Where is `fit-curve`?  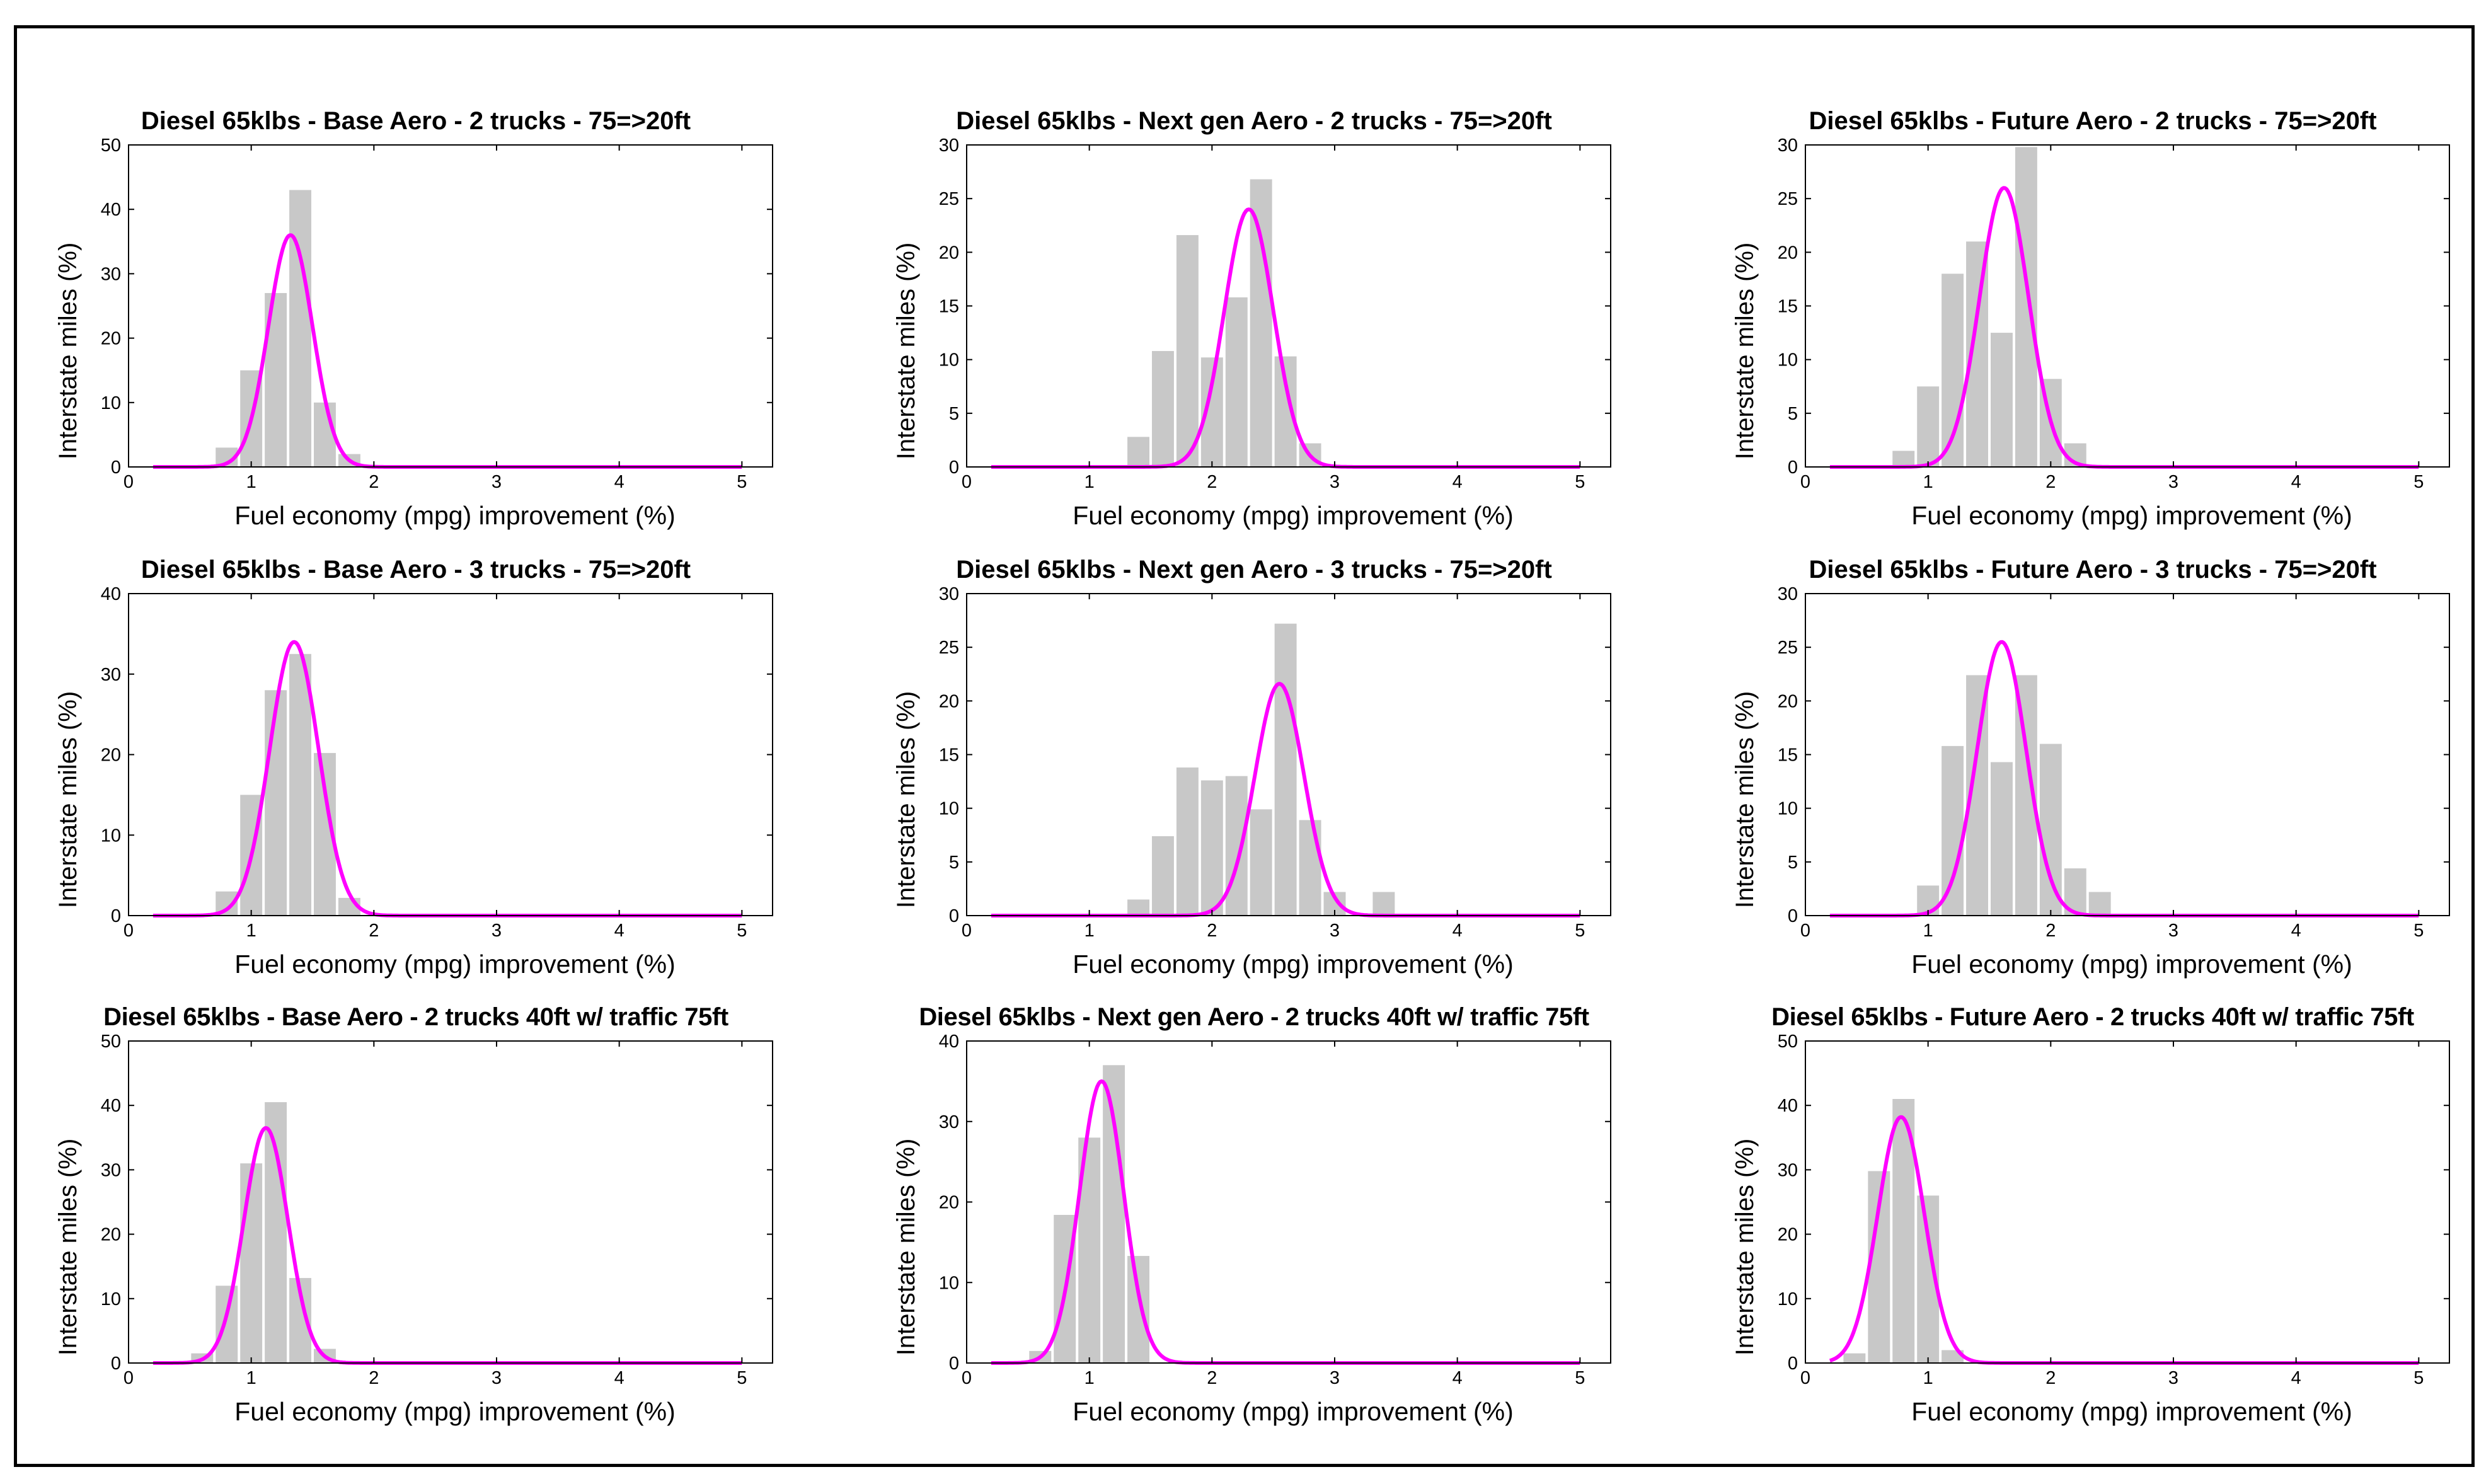
fit-curve is located at coordinates (2124, 778).